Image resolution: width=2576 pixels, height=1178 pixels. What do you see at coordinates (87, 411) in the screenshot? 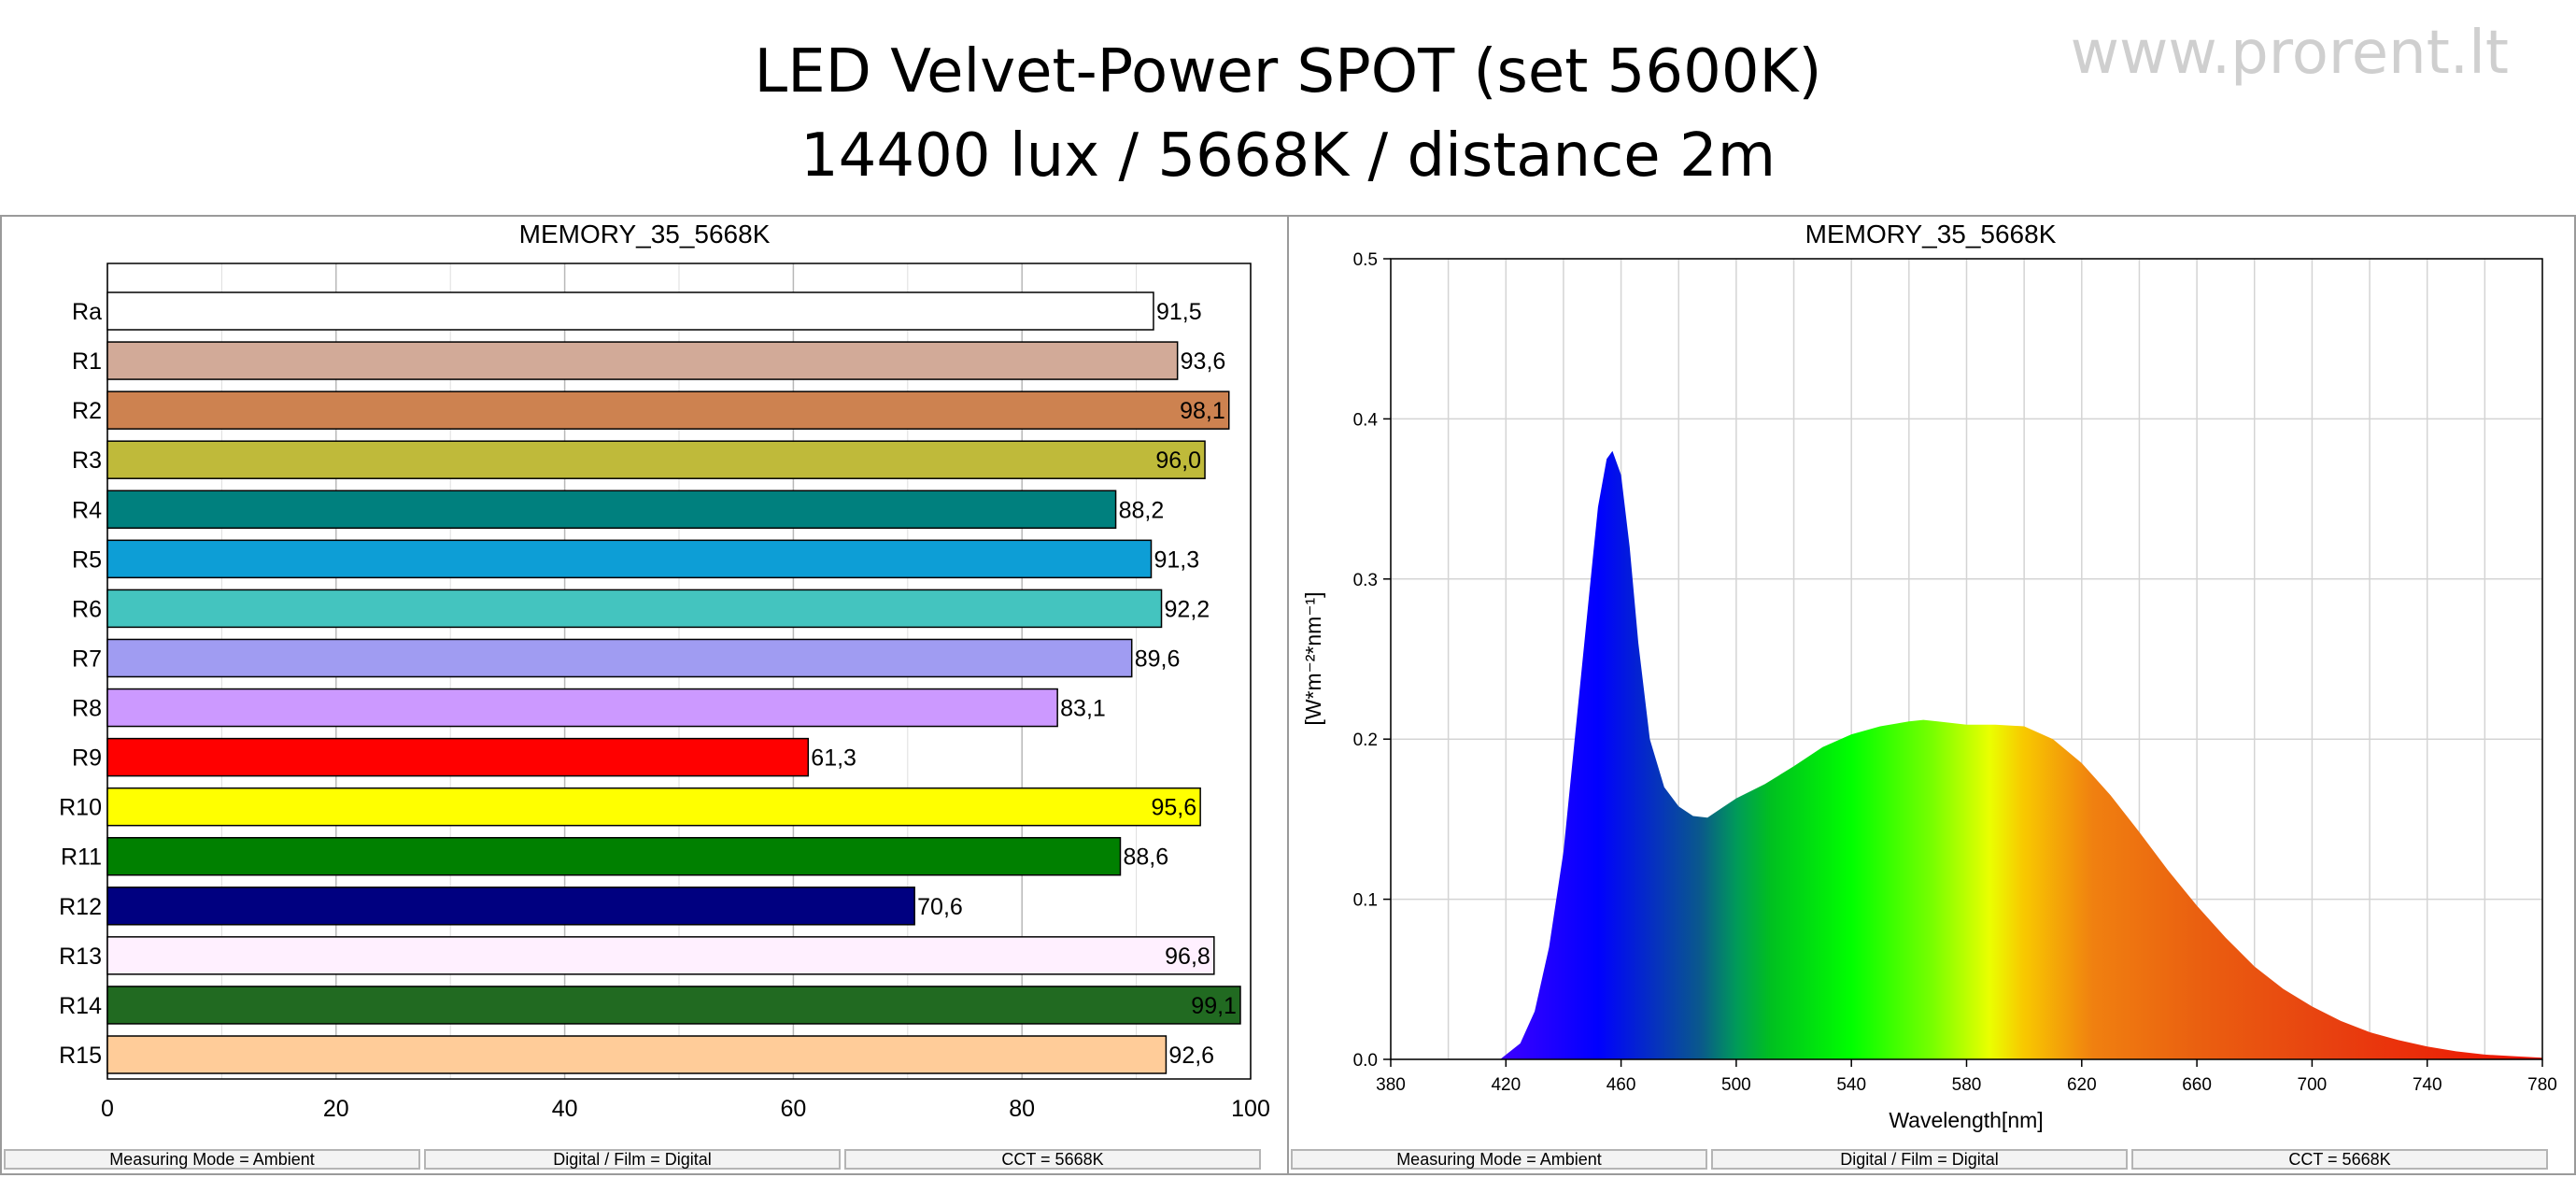
I see `category-label: R2` at bounding box center [87, 411].